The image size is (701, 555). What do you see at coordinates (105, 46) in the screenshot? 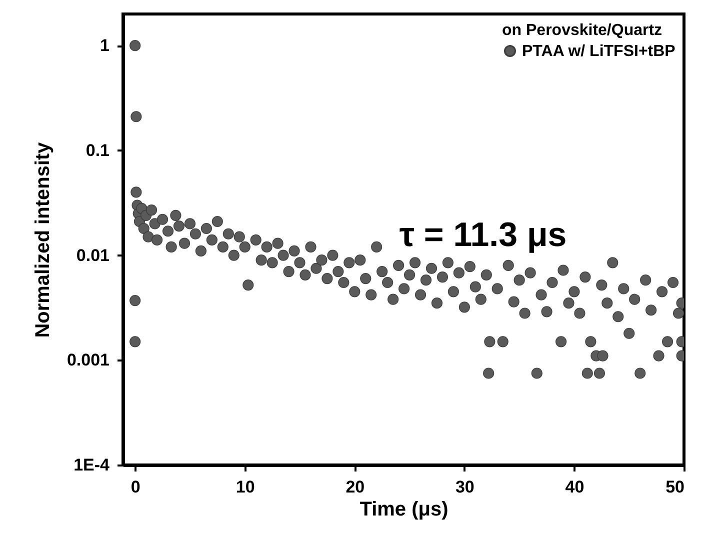
I see `y-tick-label: 1` at bounding box center [105, 46].